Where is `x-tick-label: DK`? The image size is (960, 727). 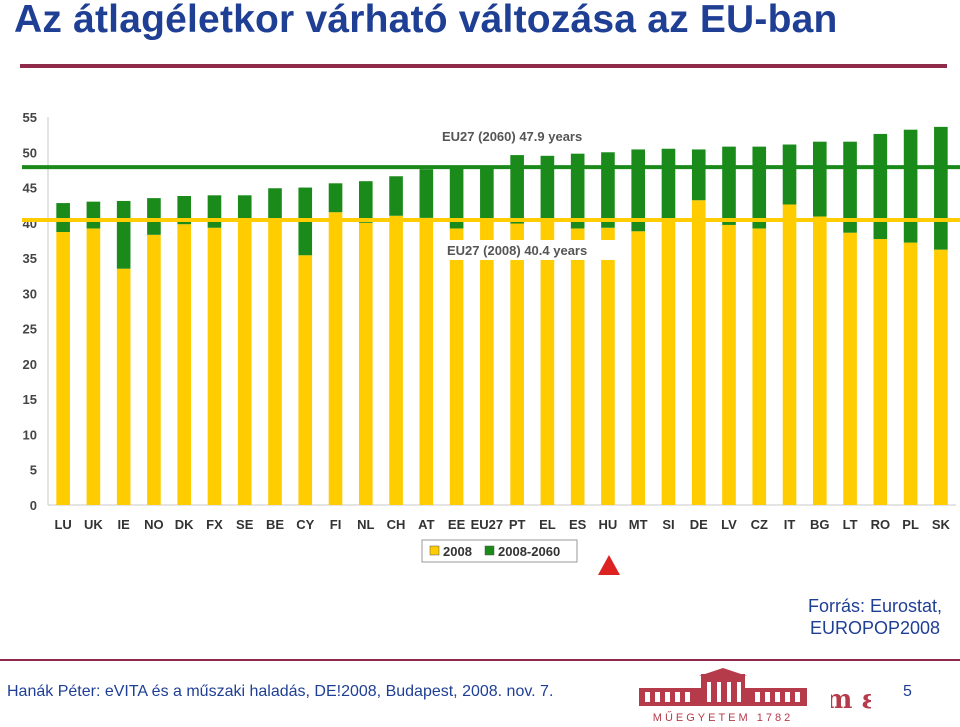
x-tick-label: DK is located at coordinates (184, 524).